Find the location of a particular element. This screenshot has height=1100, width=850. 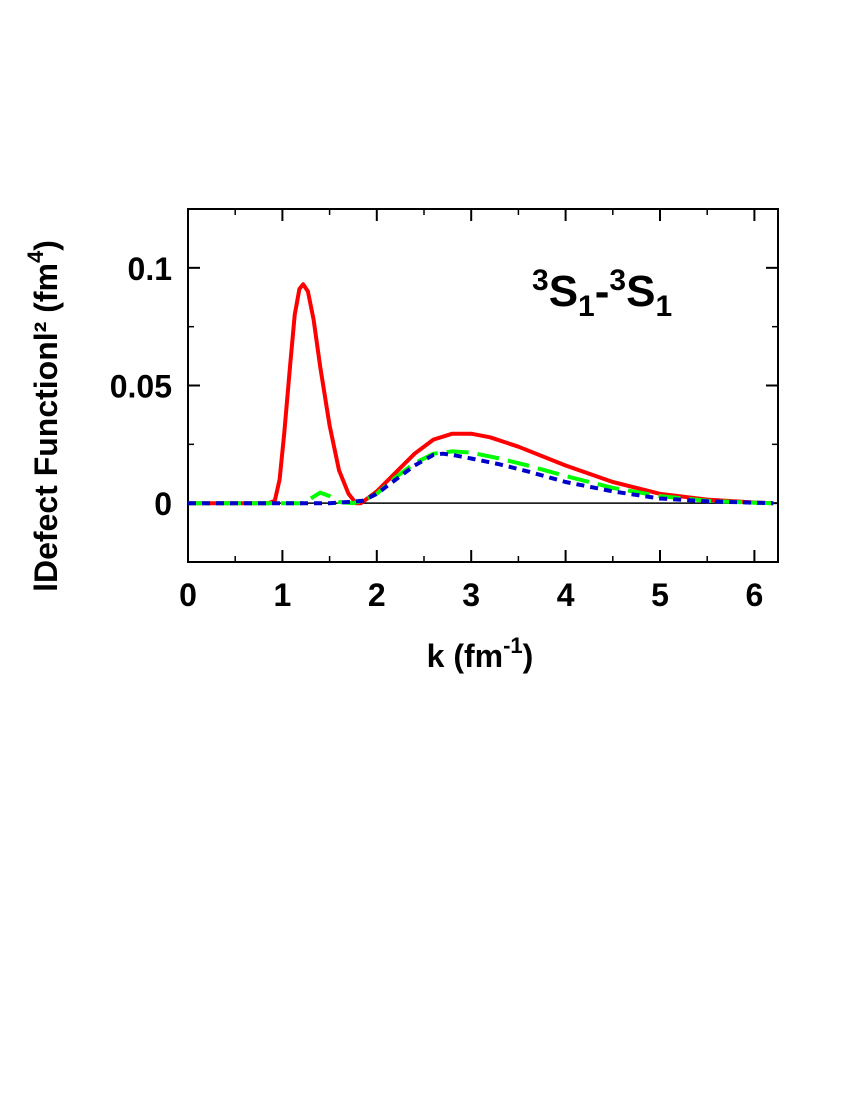

series-line-solid is located at coordinates (481, 394).